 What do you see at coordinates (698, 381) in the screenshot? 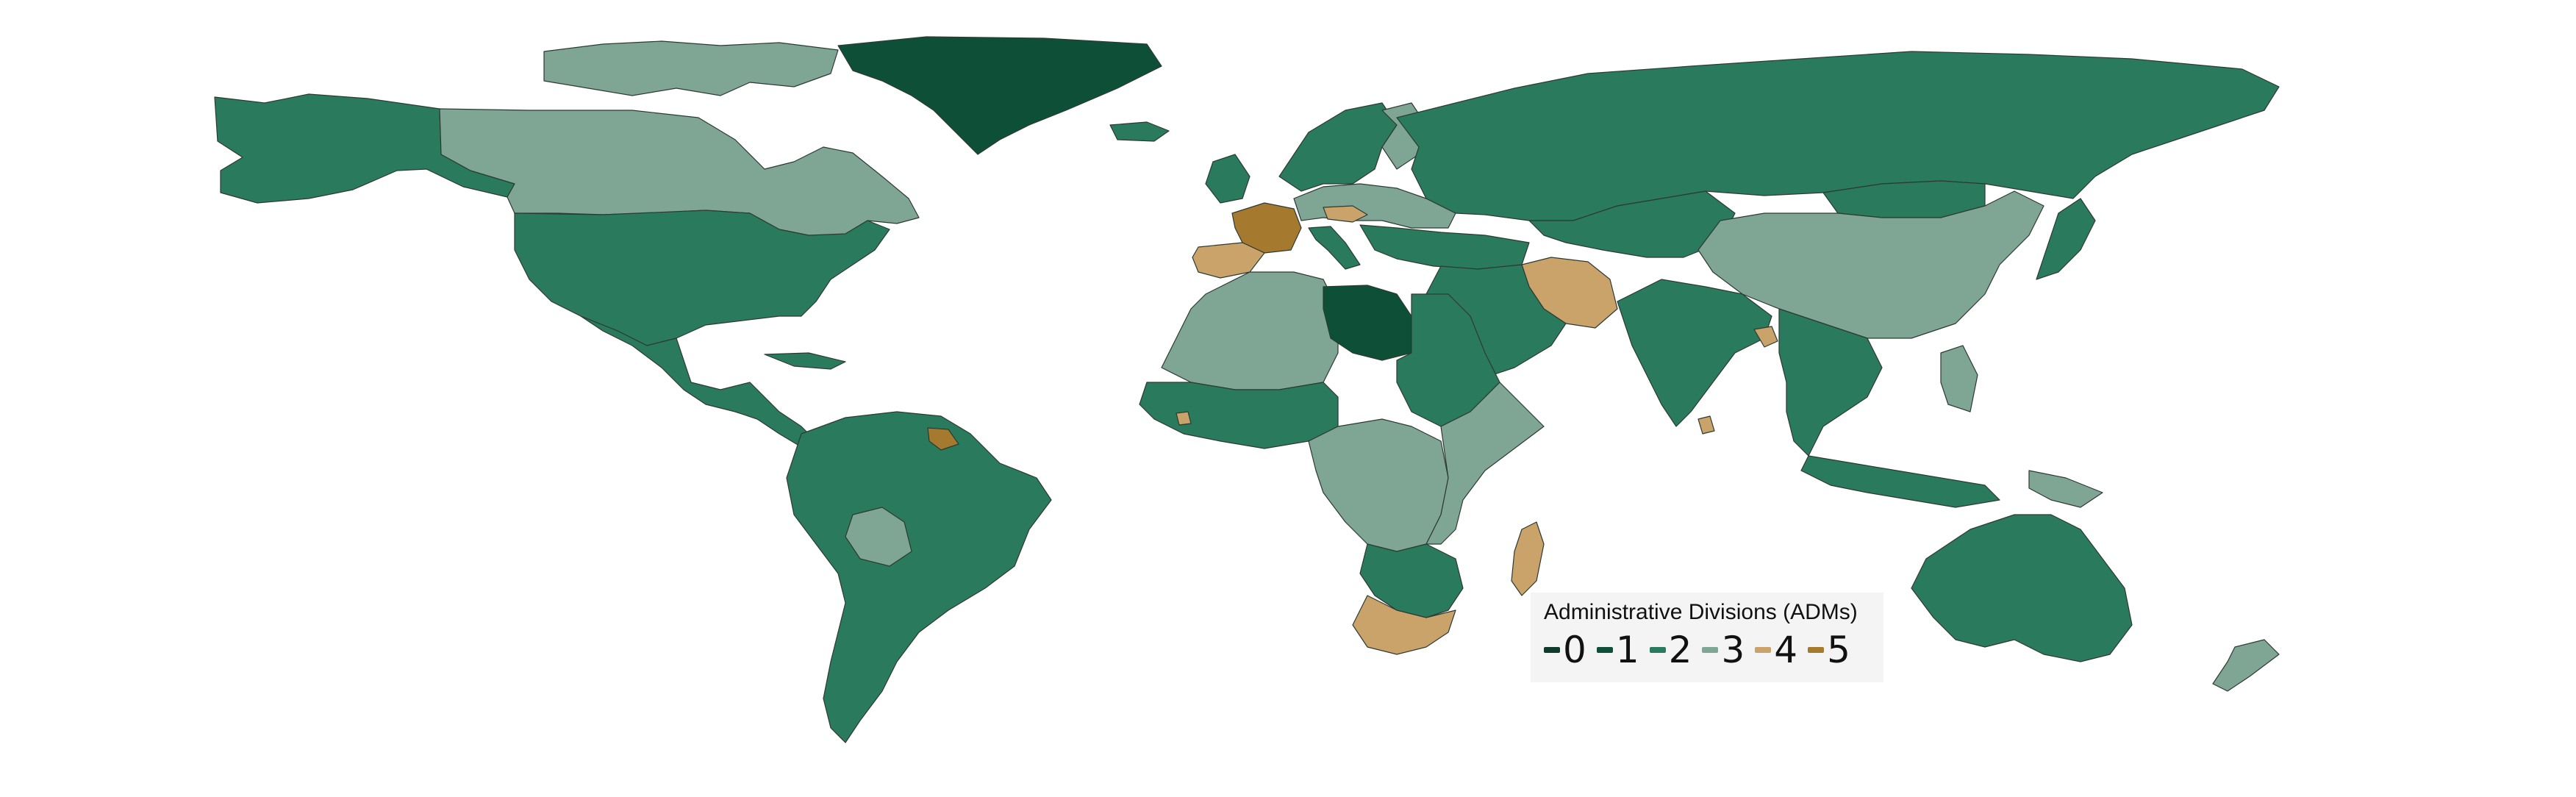
I see `region-mexico-central-america` at bounding box center [698, 381].